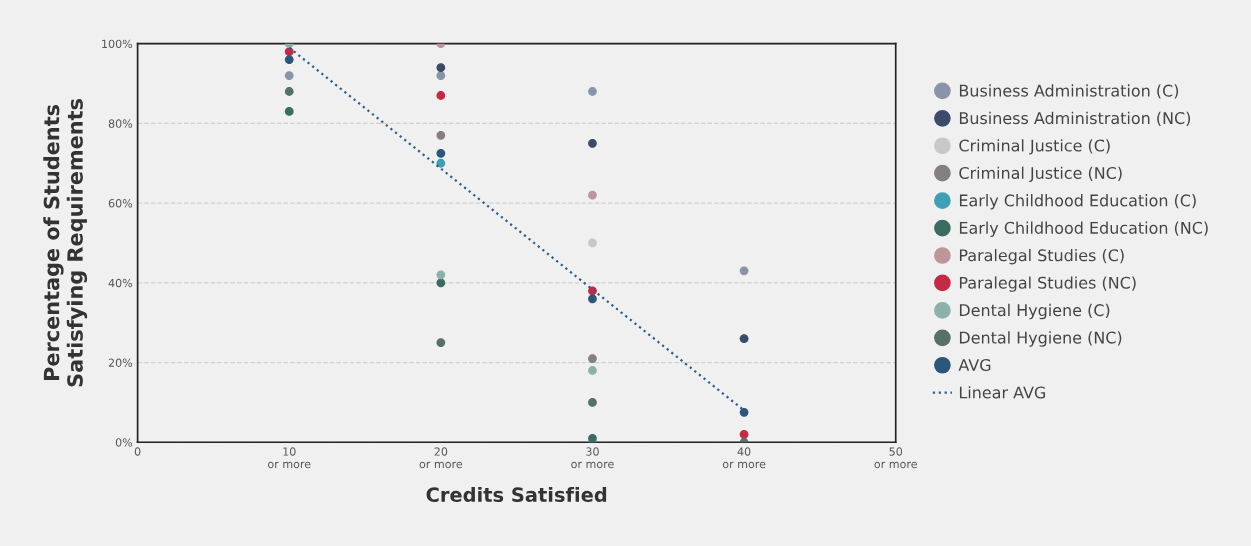 The height and width of the screenshot is (546, 1251). Describe the element at coordinates (120, 362) in the screenshot. I see `y-tick-label: 20%` at that location.